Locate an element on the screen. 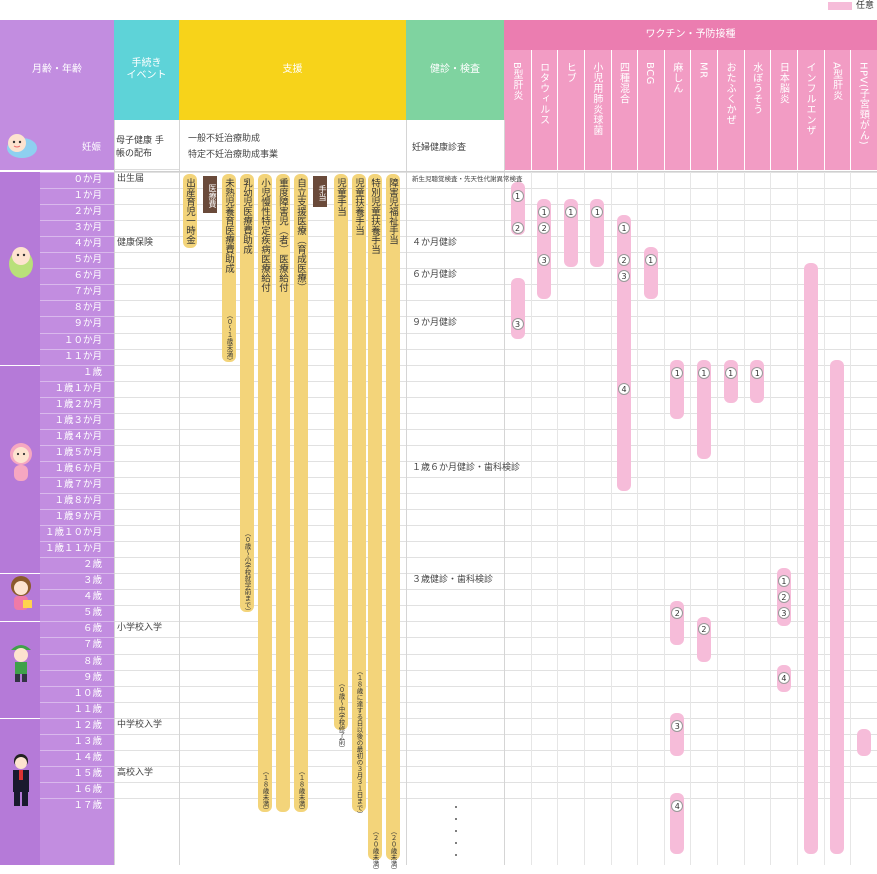 This screenshot has height=874, width=877. vaccine-name-11: インフルエンザ is located at coordinates (810, 99).